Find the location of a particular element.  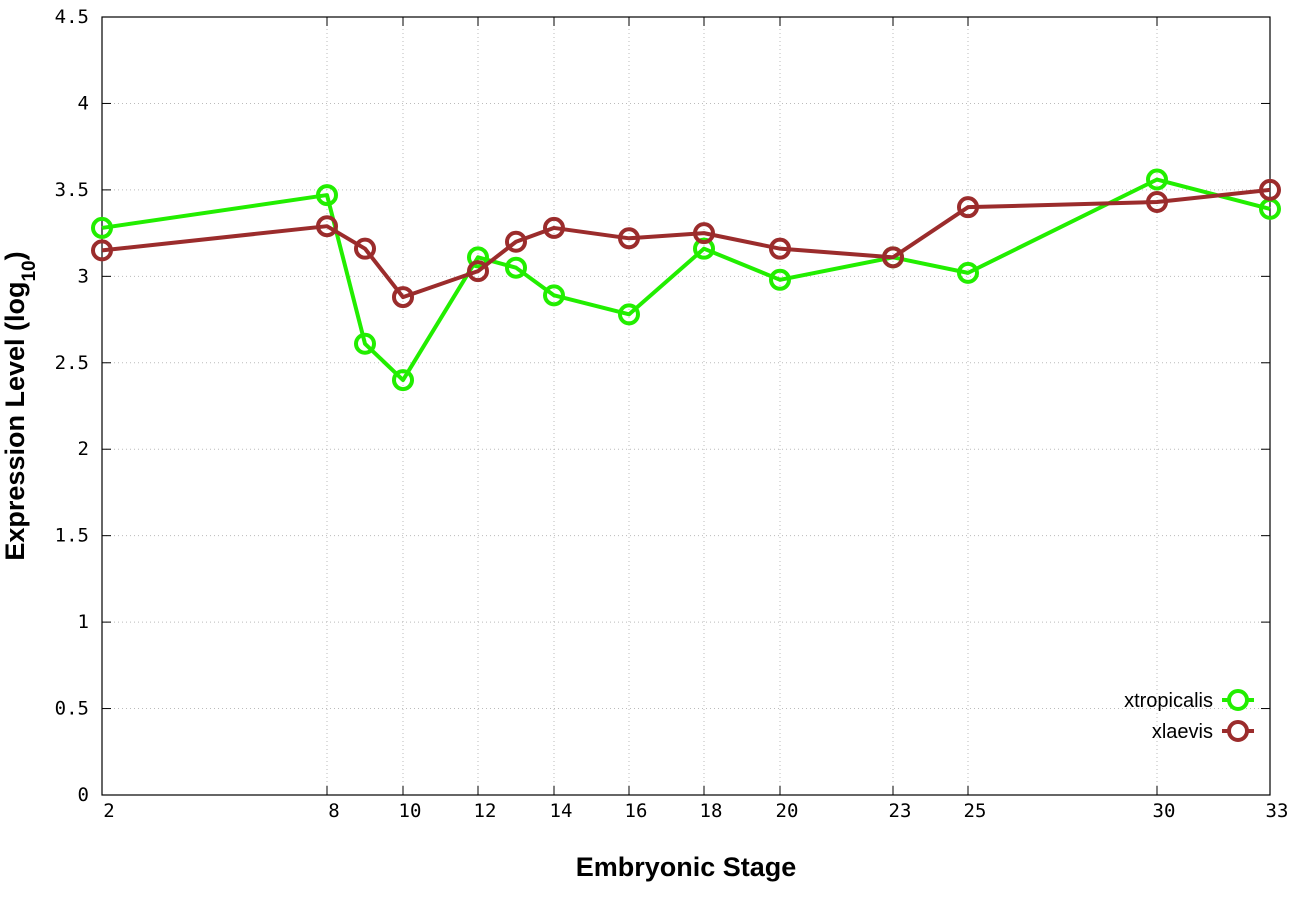

y-tick-label: 3.5 is located at coordinates (72, 190).